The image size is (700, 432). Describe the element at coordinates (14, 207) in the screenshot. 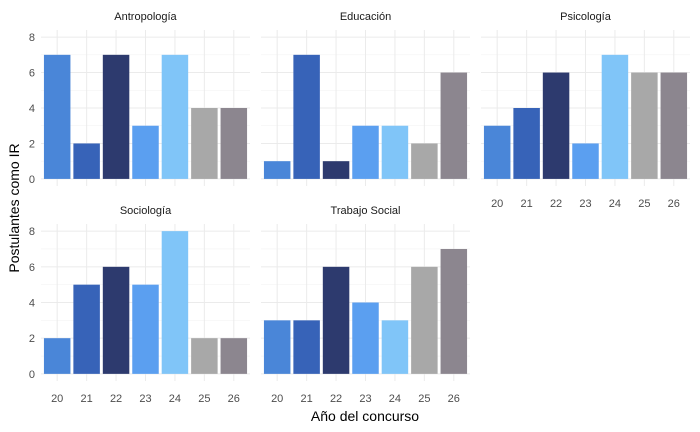

I see `y-axis-title: Postulantes como IR` at that location.